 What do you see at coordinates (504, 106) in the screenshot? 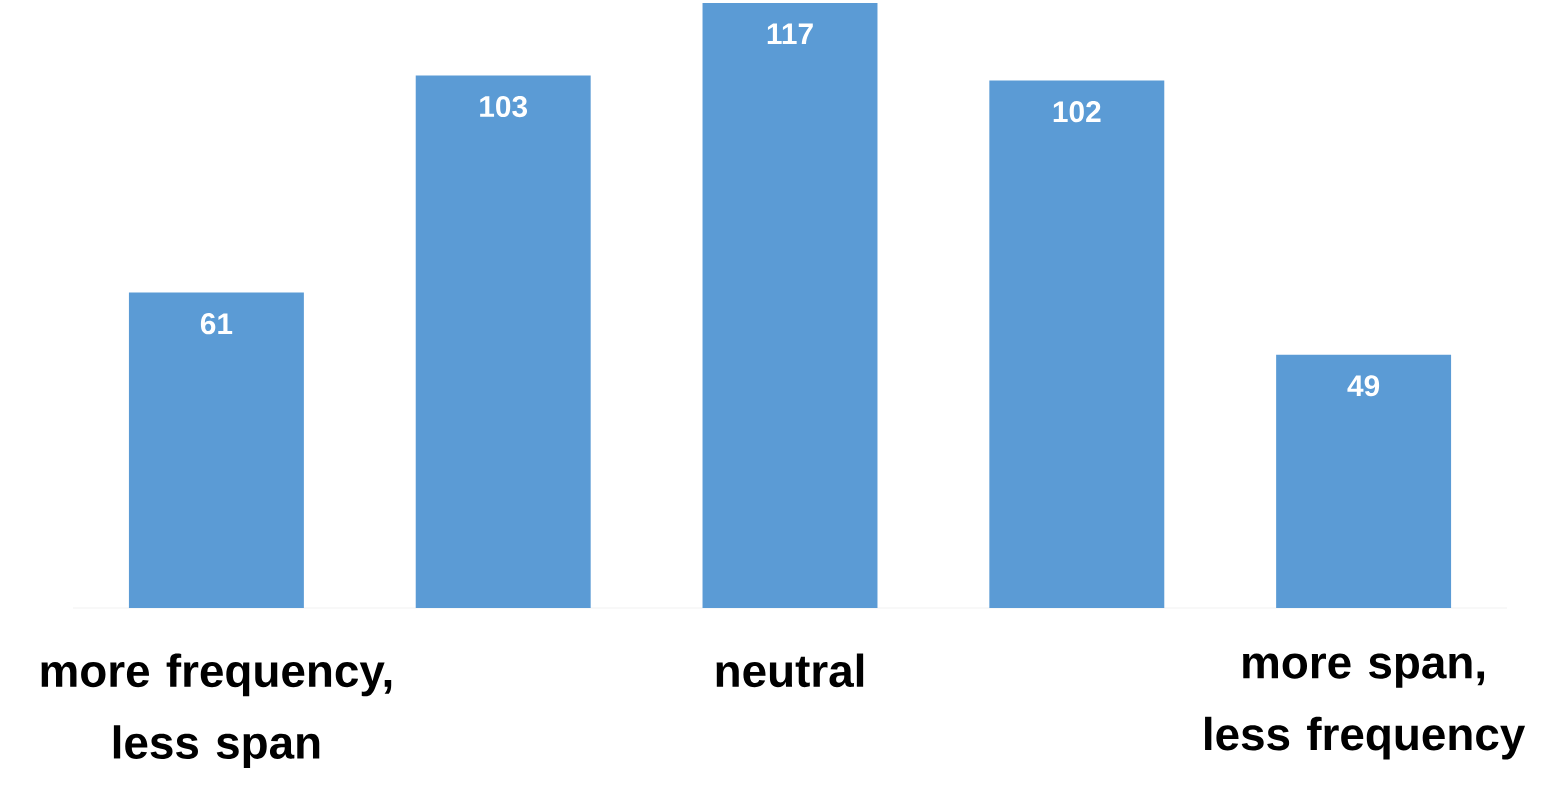
I see `data-label: 103` at bounding box center [504, 106].